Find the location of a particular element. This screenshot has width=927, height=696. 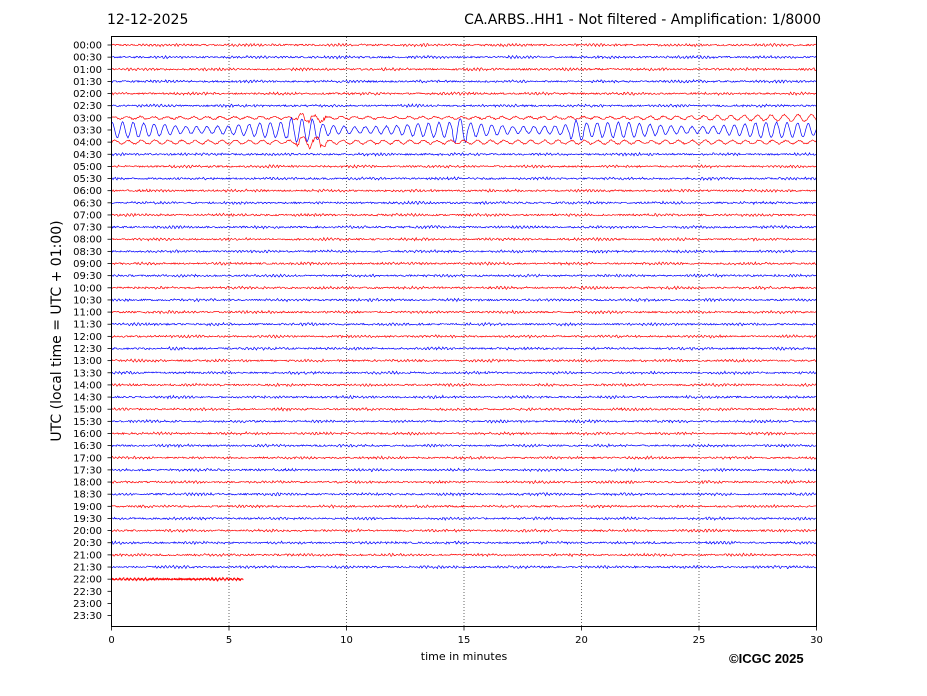

x-tick-label: 10 is located at coordinates (346, 640).